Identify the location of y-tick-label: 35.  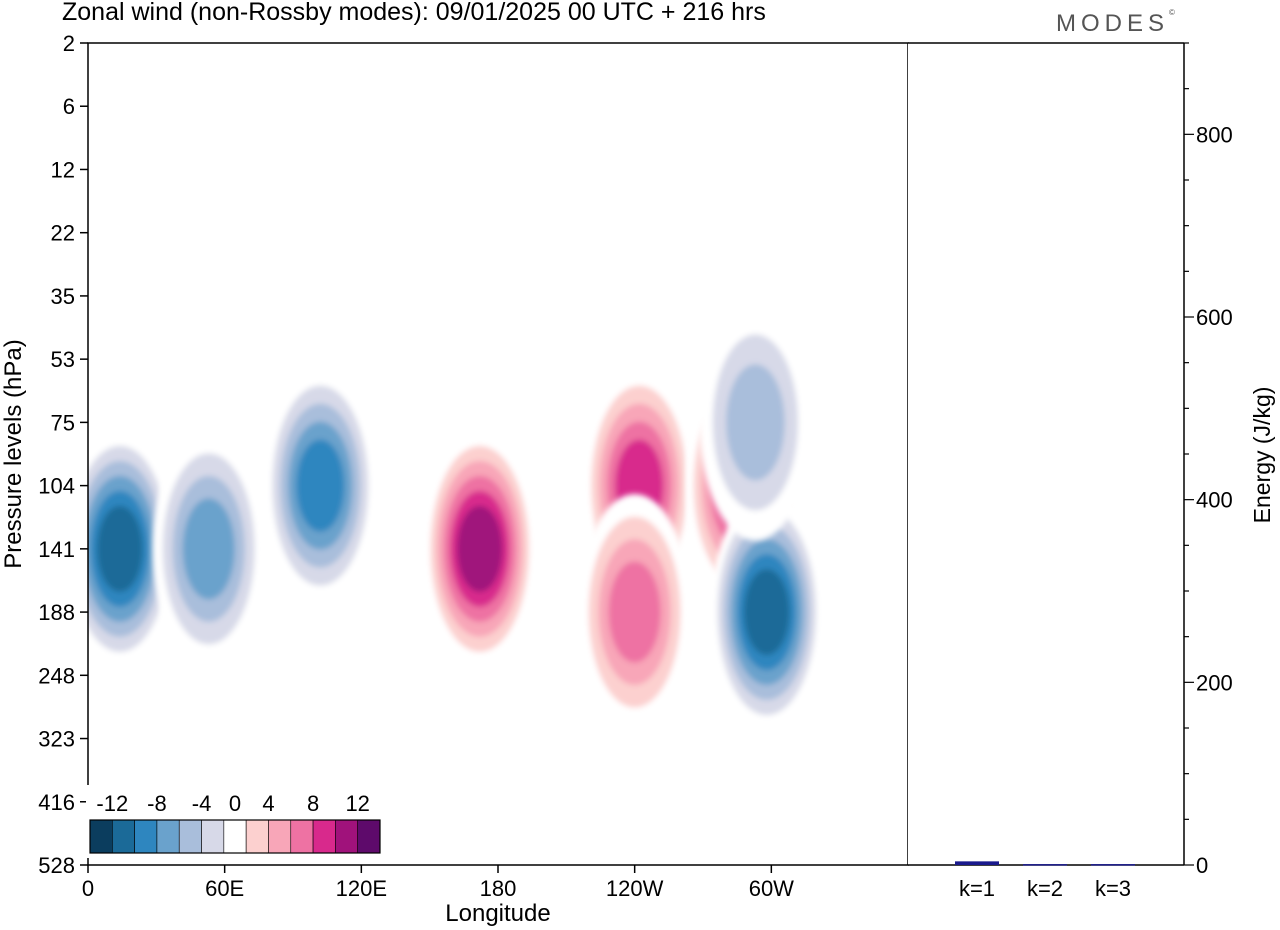
(63, 296).